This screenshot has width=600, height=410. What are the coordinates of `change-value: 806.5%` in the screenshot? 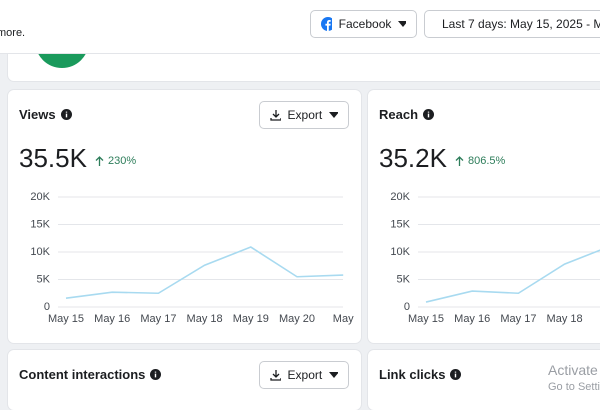 It's located at (487, 161).